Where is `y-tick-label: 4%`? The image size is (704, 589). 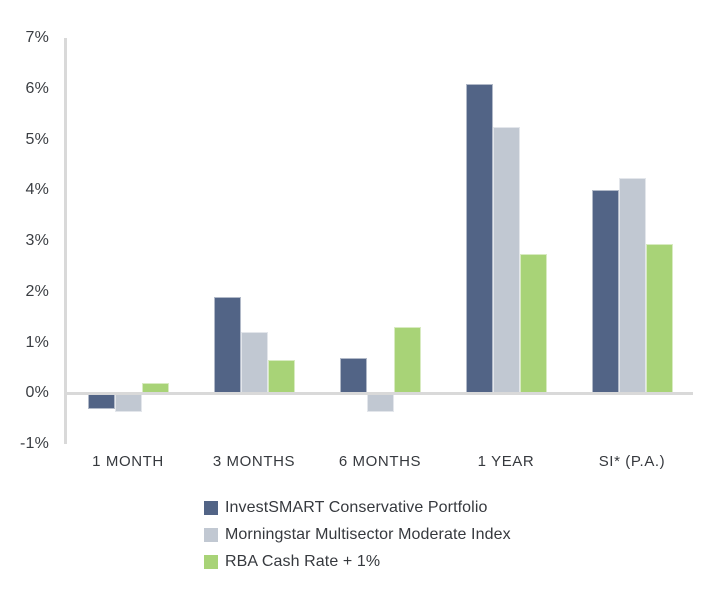
y-tick-label: 4% is located at coordinates (37, 190).